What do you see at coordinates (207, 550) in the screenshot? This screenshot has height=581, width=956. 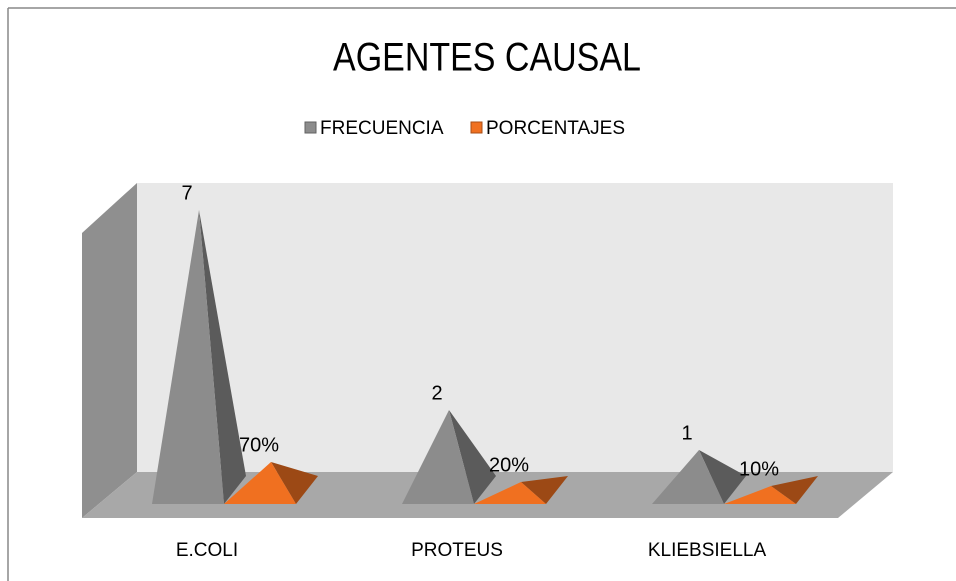 I see `x-tick-label: E.COLI` at bounding box center [207, 550].